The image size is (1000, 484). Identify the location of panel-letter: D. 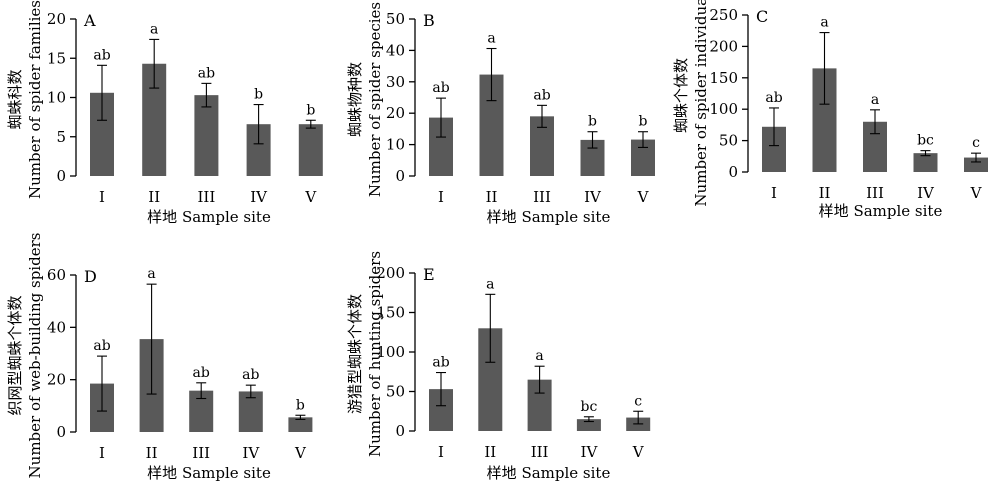
(90, 276).